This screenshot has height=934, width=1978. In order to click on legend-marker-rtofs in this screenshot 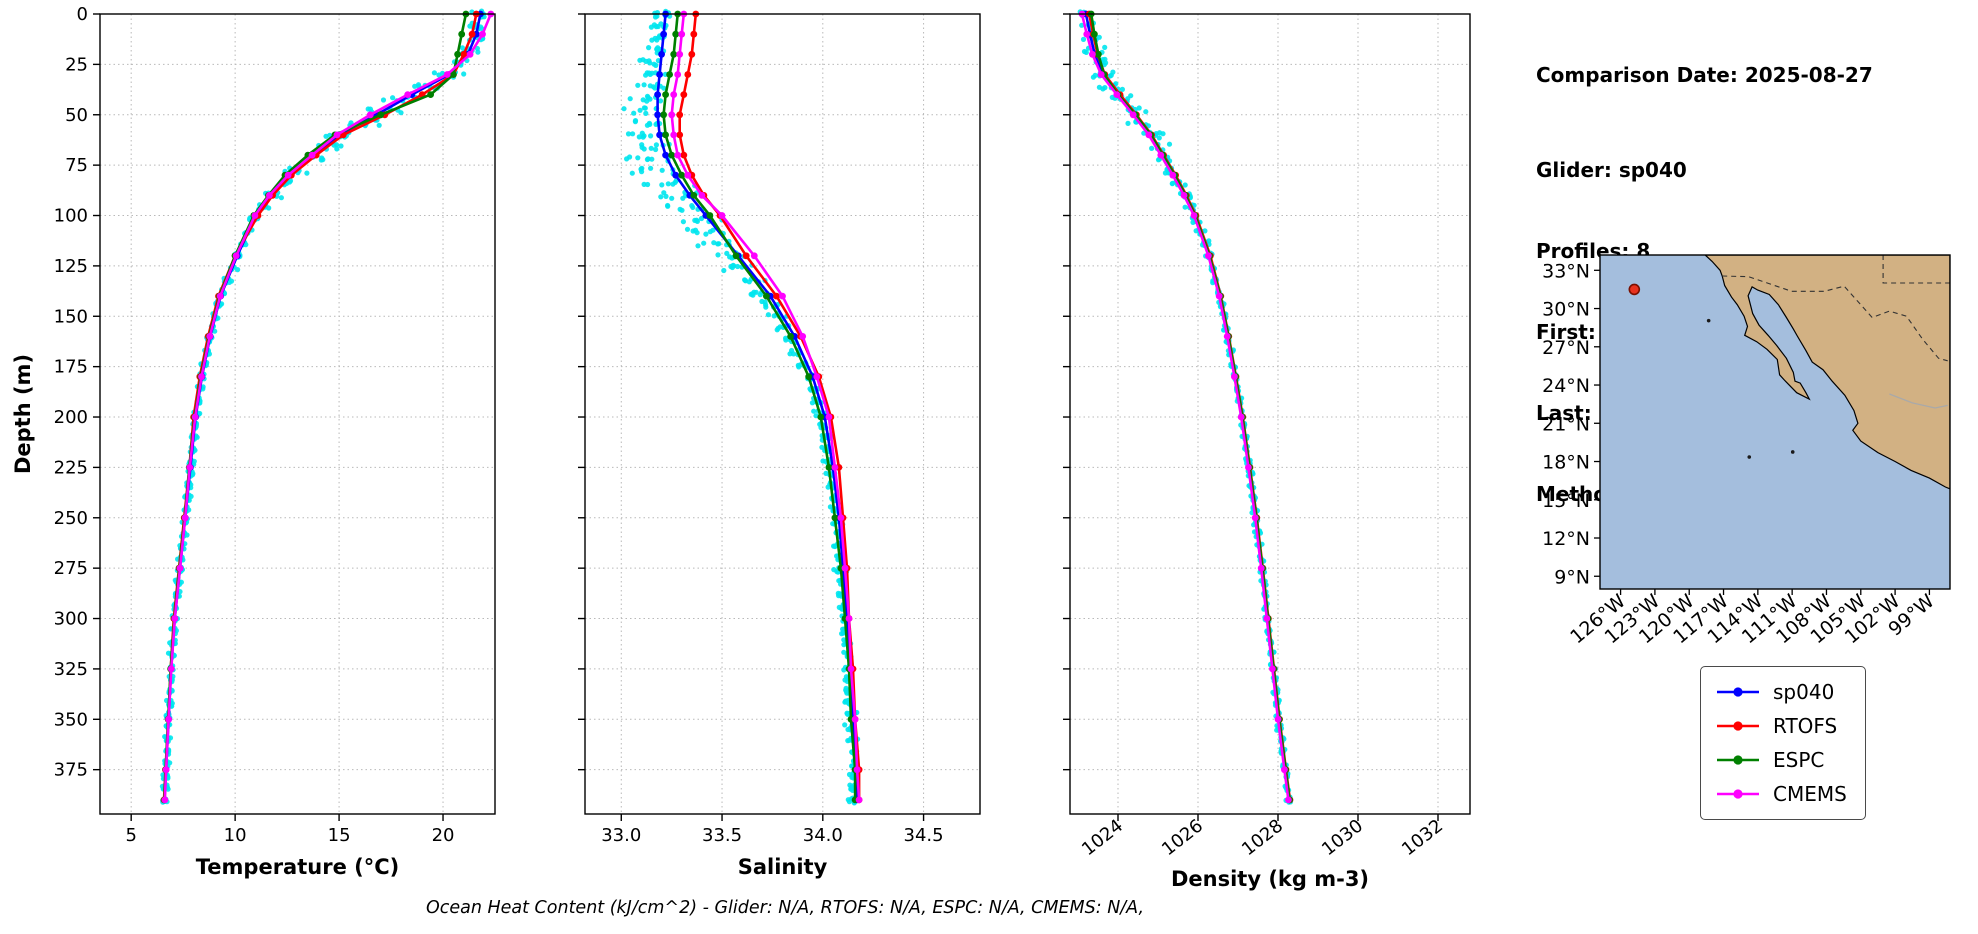, I will do `click(1738, 726)`.